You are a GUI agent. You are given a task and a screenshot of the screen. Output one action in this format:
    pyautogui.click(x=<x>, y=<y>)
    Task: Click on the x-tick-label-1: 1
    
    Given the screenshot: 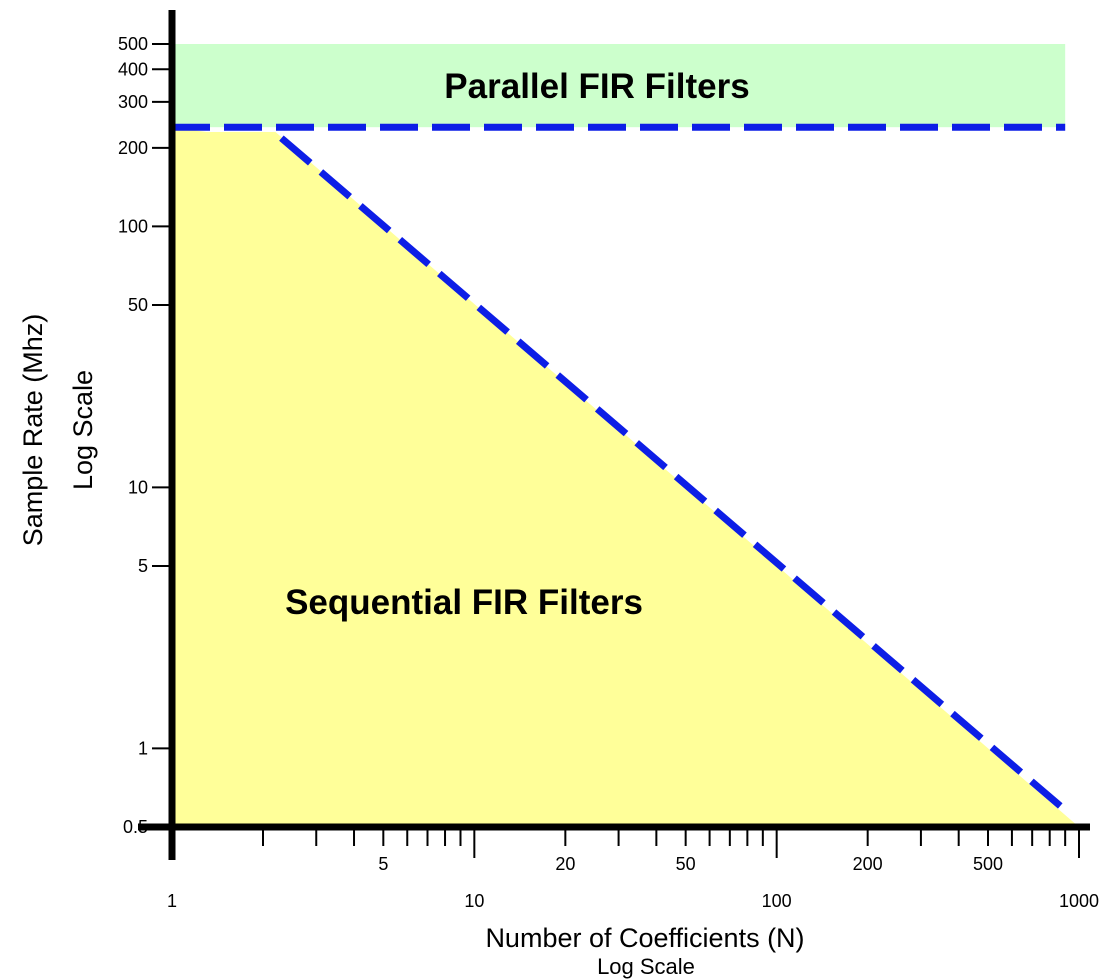 What is the action you would take?
    pyautogui.click(x=172, y=901)
    